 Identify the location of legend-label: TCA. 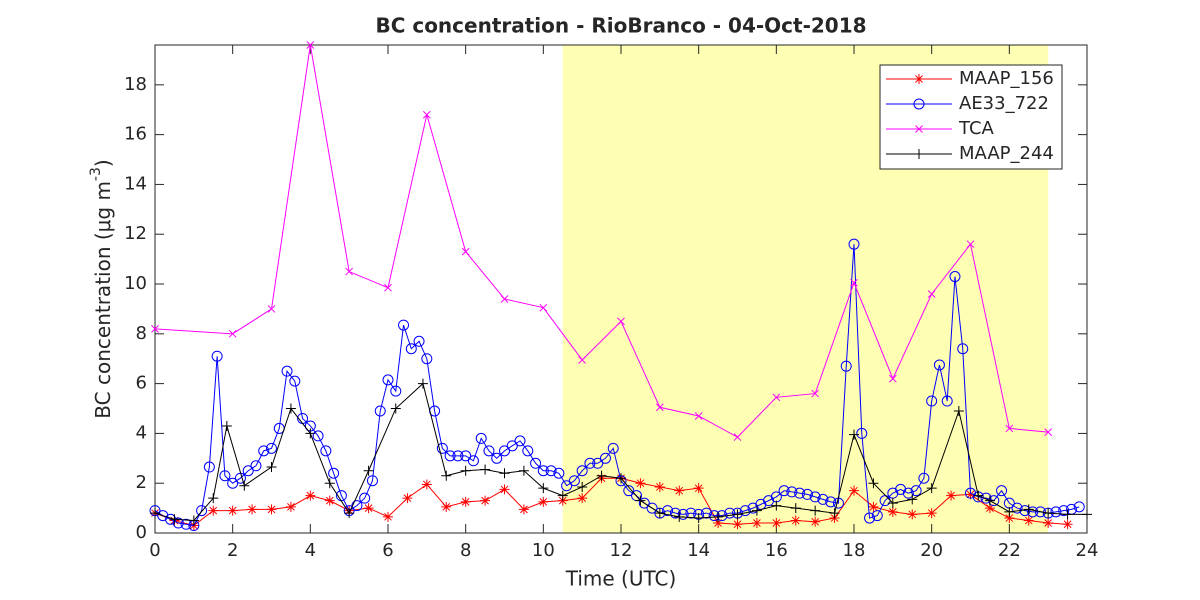
(976, 128).